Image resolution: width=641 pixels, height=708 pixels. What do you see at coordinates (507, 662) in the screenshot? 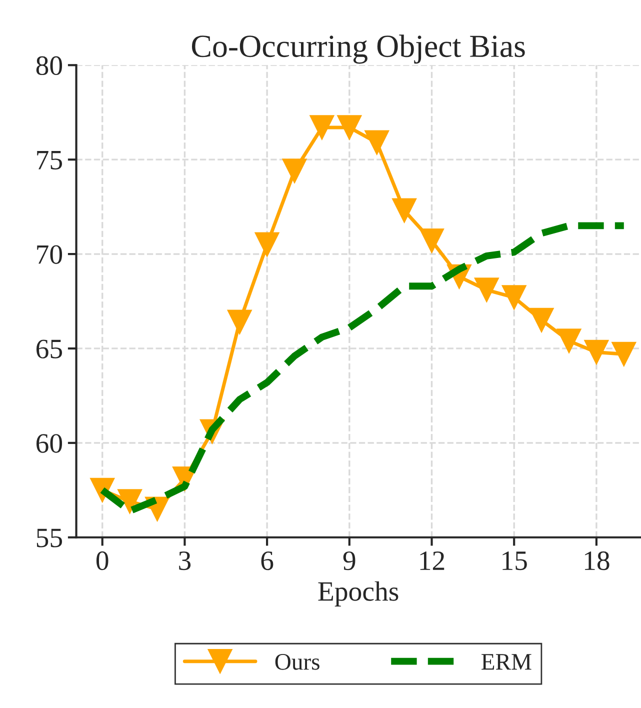
I see `legend-label: ERM` at bounding box center [507, 662].